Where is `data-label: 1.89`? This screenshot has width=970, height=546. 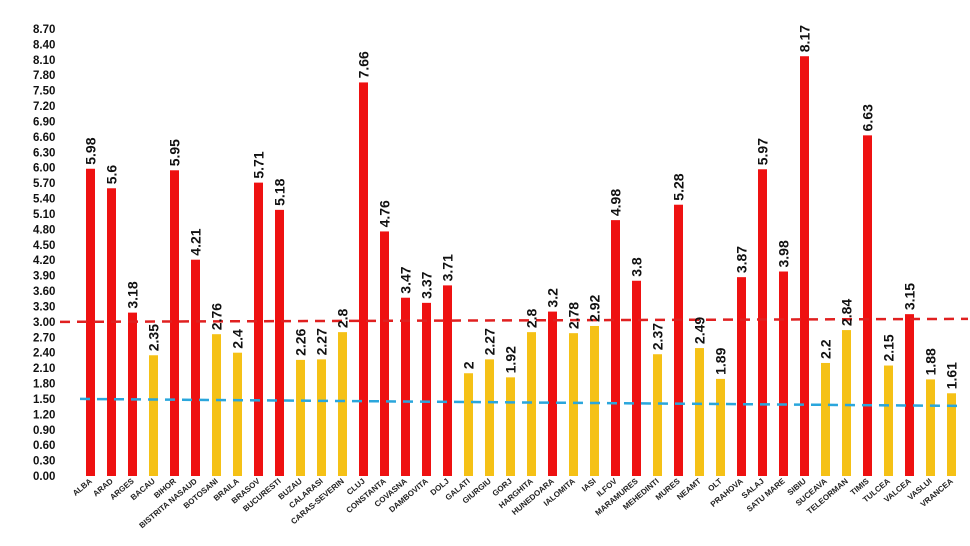
data-label: 1.89 is located at coordinates (721, 360).